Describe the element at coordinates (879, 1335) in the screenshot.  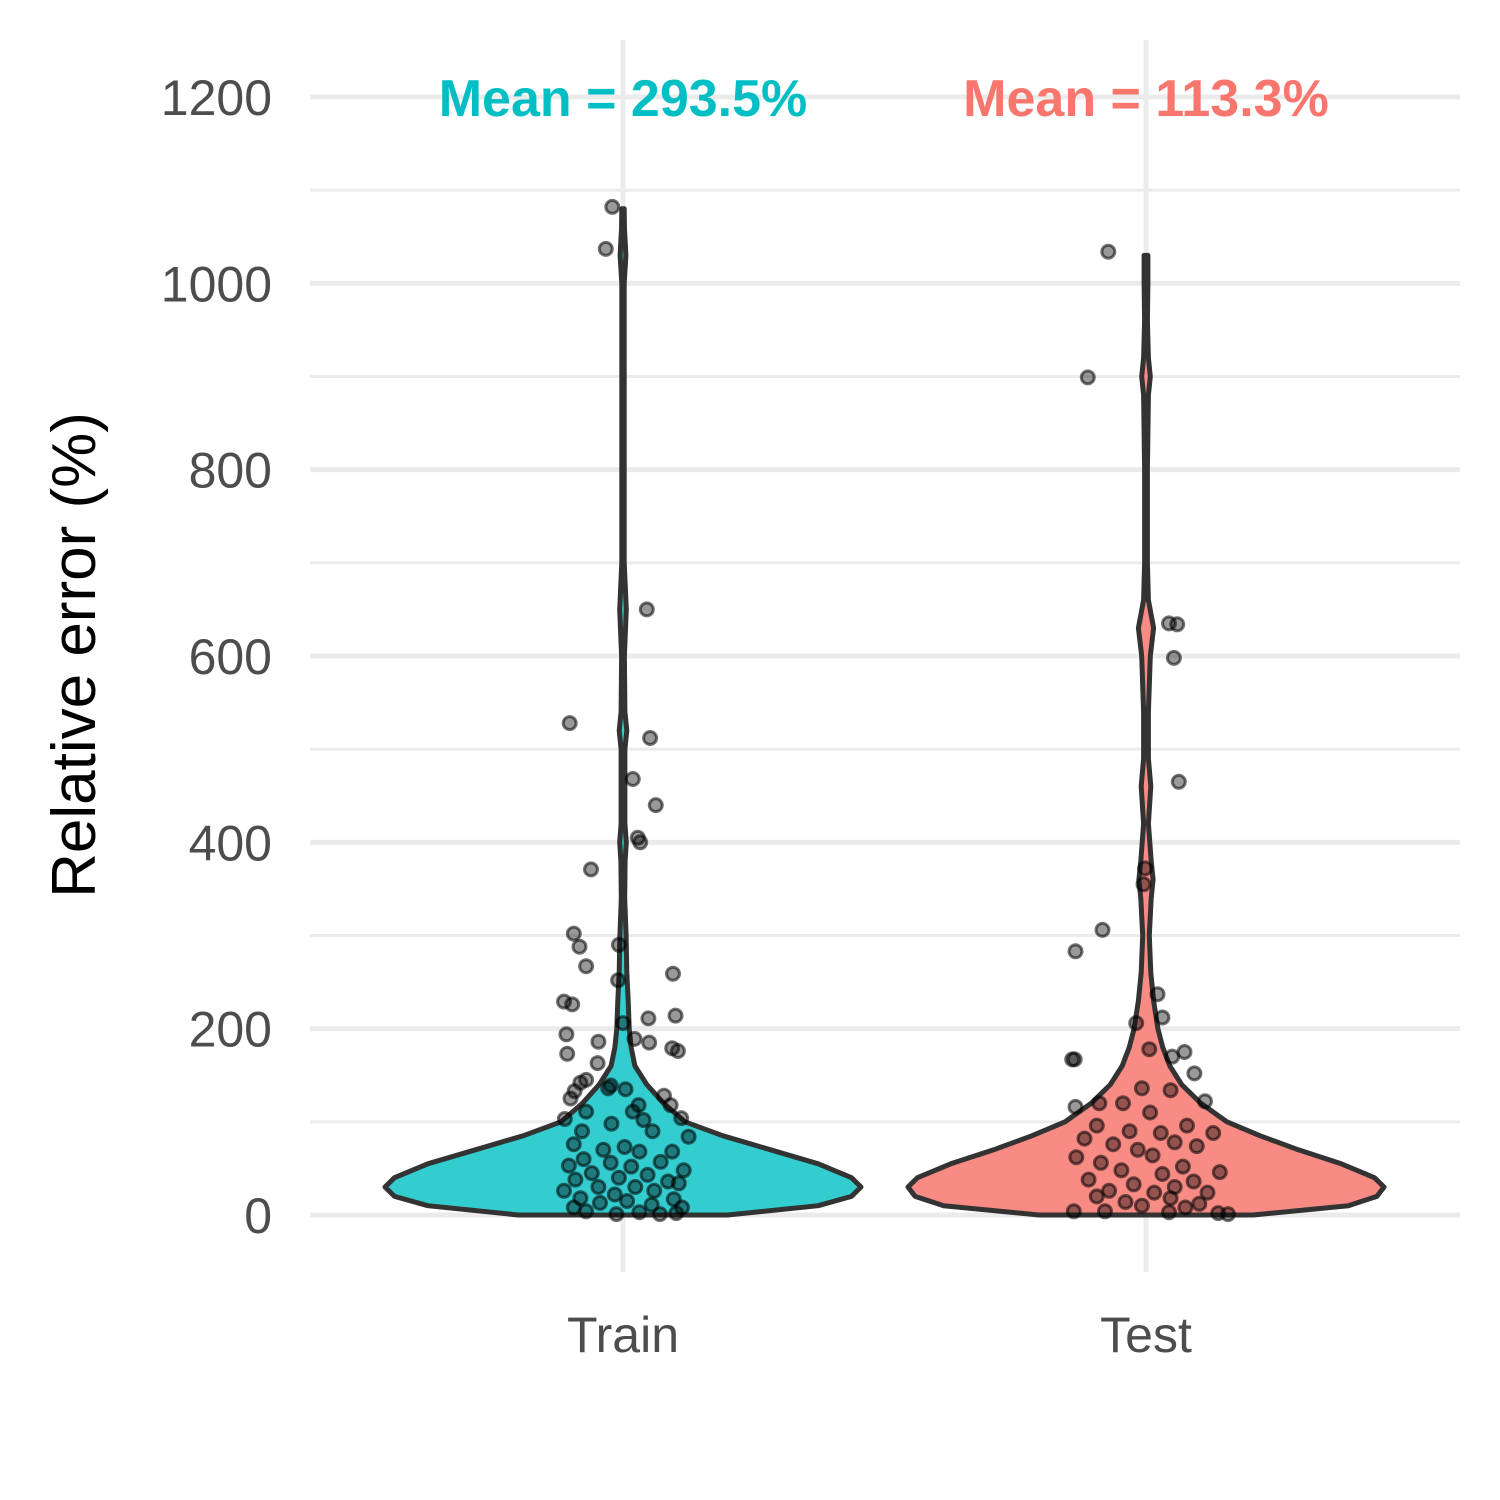
I see `x-axis-ticks: Train Test` at that location.